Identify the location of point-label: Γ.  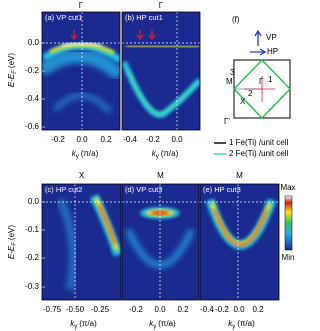
(261, 81).